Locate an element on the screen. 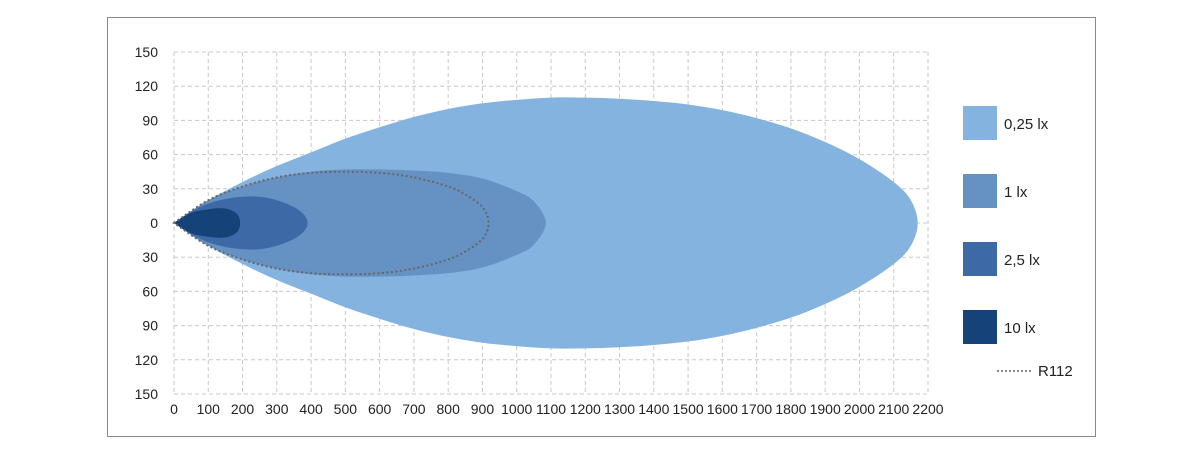 The width and height of the screenshot is (1200, 450). x-tick-label: 1200 is located at coordinates (585, 409).